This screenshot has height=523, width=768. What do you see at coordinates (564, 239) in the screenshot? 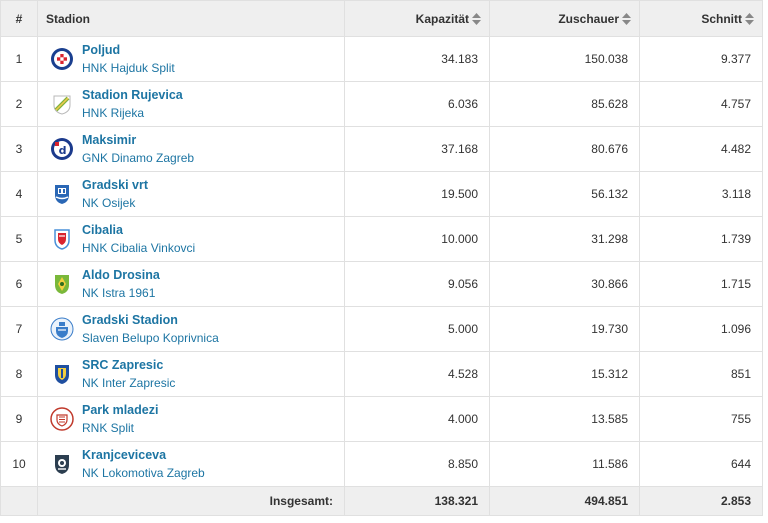
I see `spectators-cell: 31.298` at bounding box center [564, 239].